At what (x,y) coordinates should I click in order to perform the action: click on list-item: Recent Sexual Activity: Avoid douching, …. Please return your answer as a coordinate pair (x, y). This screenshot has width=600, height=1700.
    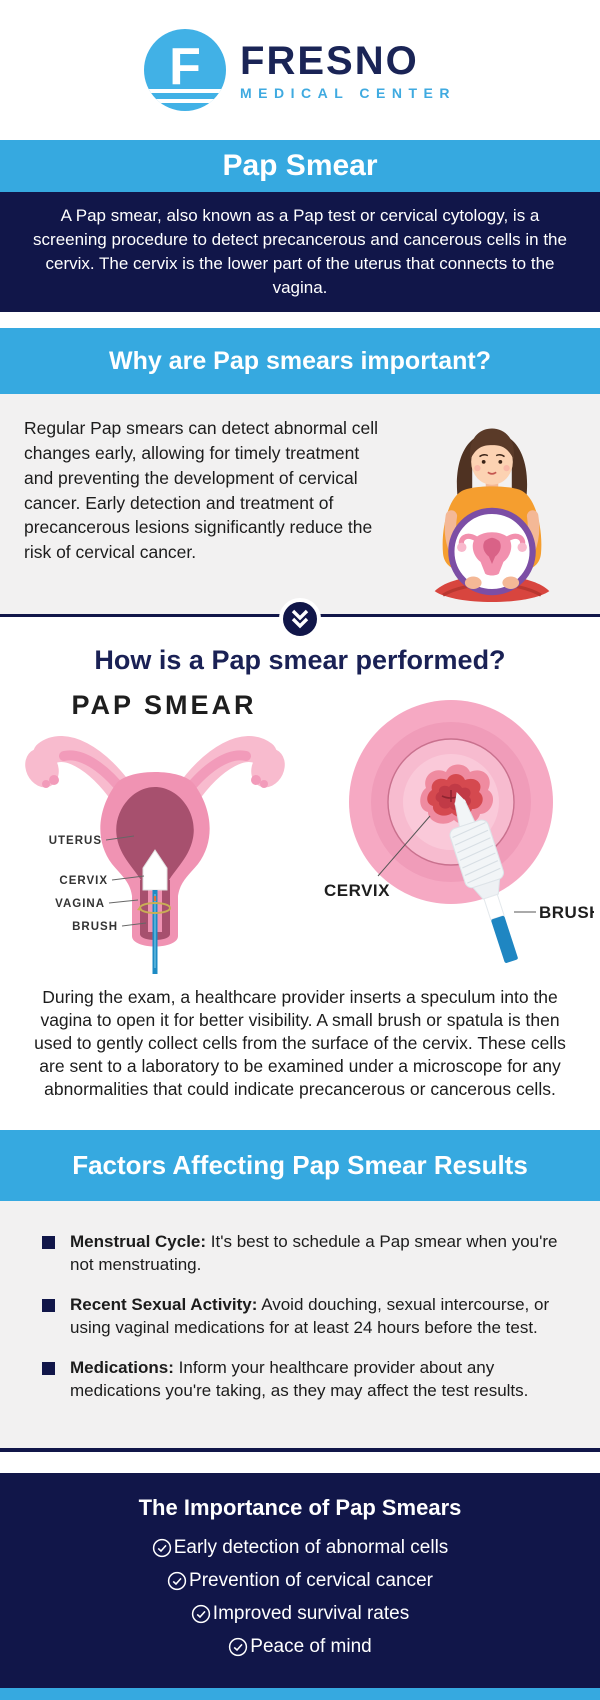
    Looking at the image, I should click on (300, 1317).